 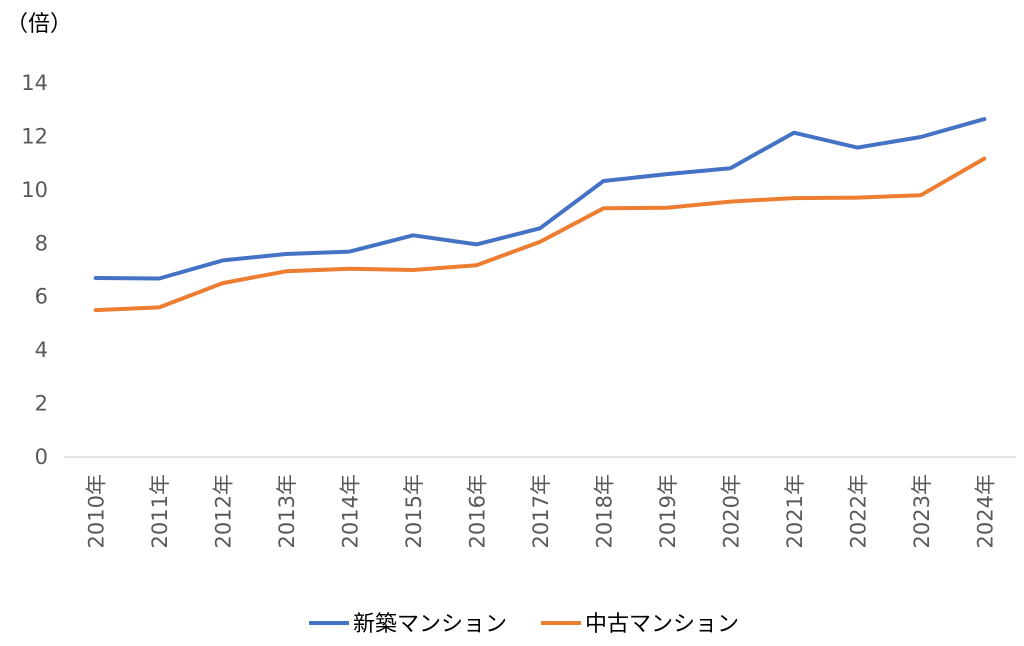 I want to click on y-tick-label: 12, so click(x=34, y=136).